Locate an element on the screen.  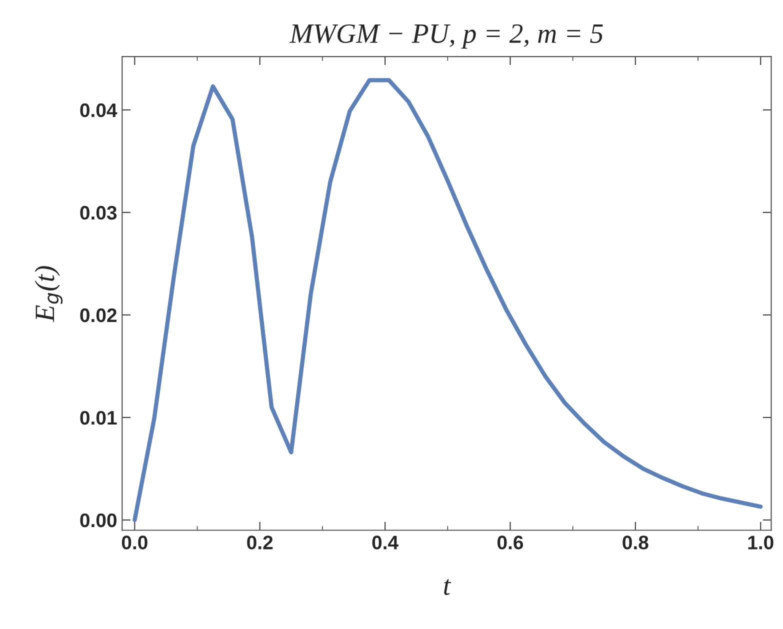
y-tick-label: 0.01 is located at coordinates (98, 417).